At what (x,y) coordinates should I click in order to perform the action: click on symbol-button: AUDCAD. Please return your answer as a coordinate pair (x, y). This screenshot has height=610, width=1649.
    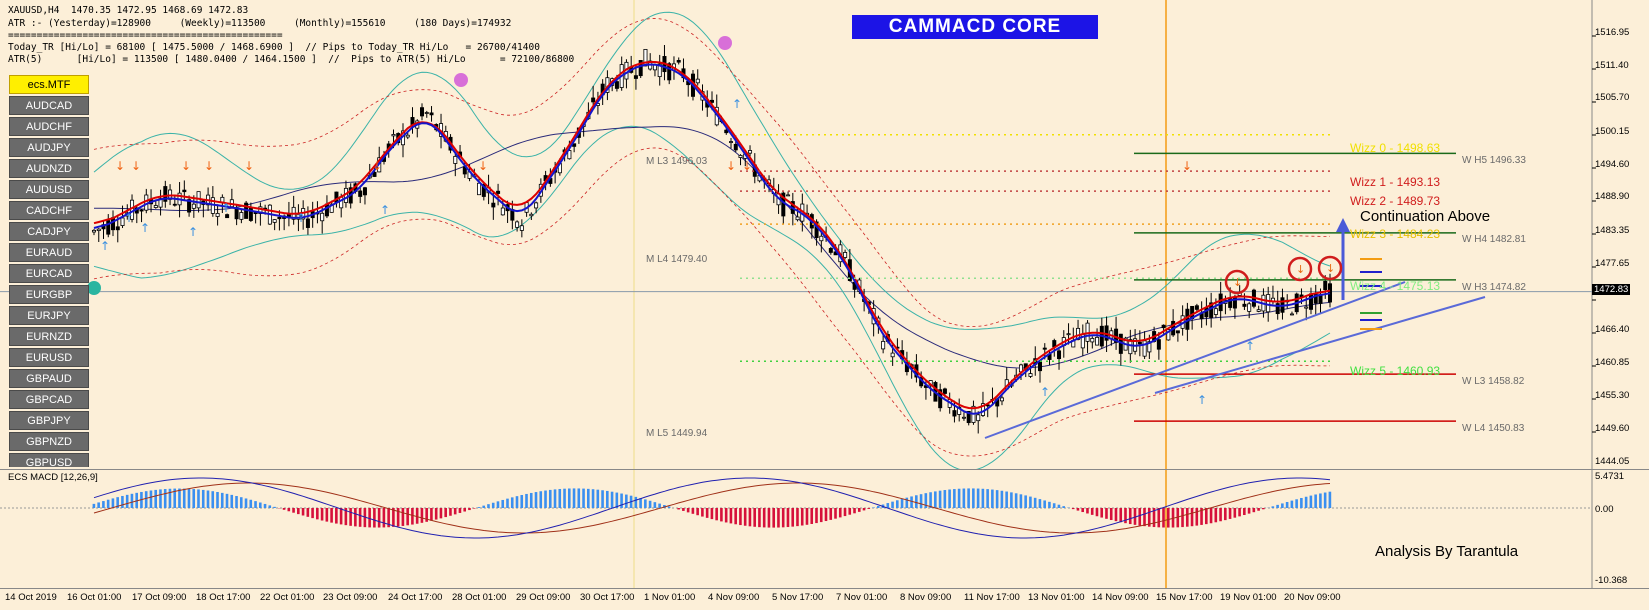
    Looking at the image, I should click on (49, 105).